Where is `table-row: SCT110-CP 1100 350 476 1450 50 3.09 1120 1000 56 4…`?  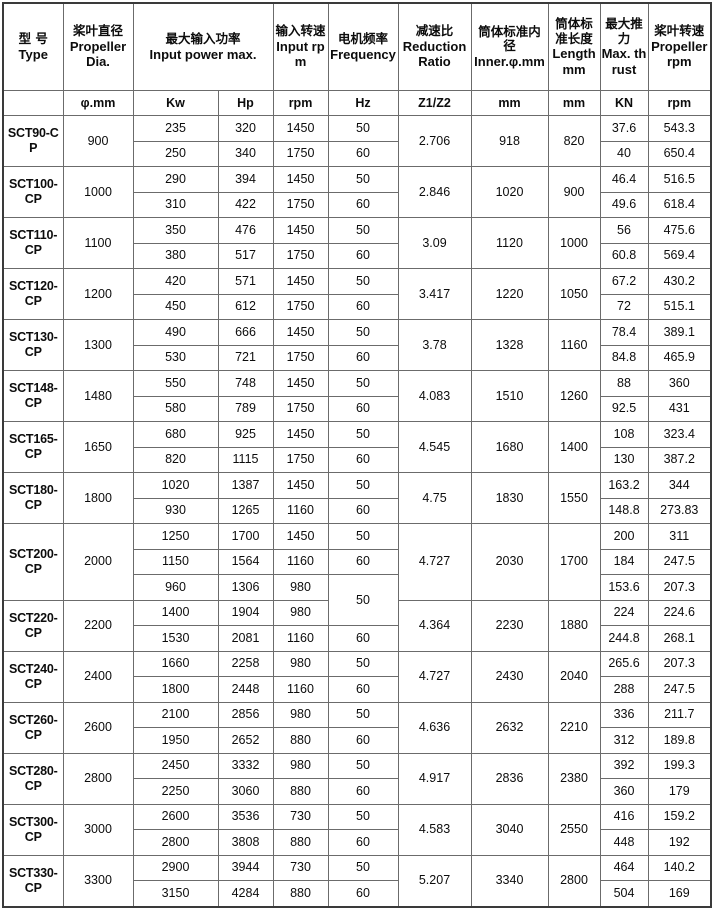 table-row: SCT110-CP 1100 350 476 1450 50 3.09 1120 1000 56 4… is located at coordinates (357, 243).